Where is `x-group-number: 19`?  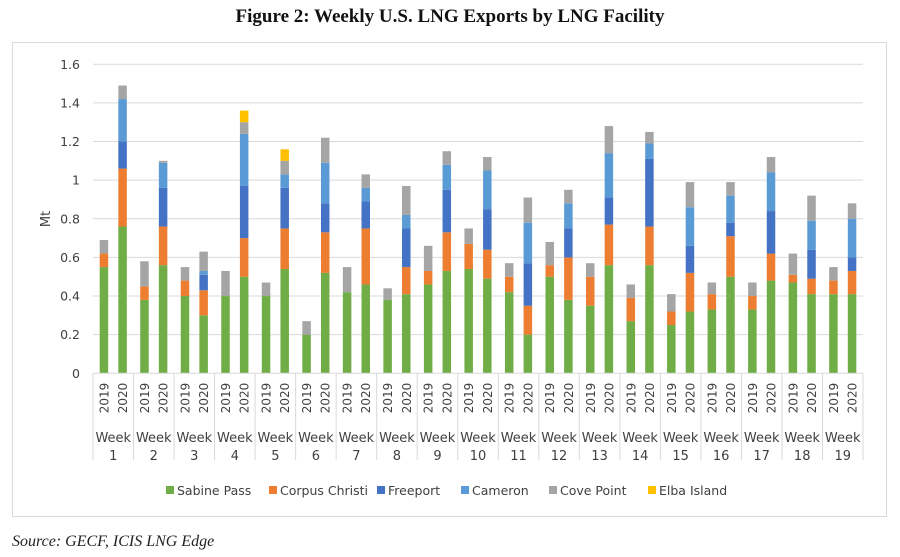
x-group-number: 19 is located at coordinates (842, 456).